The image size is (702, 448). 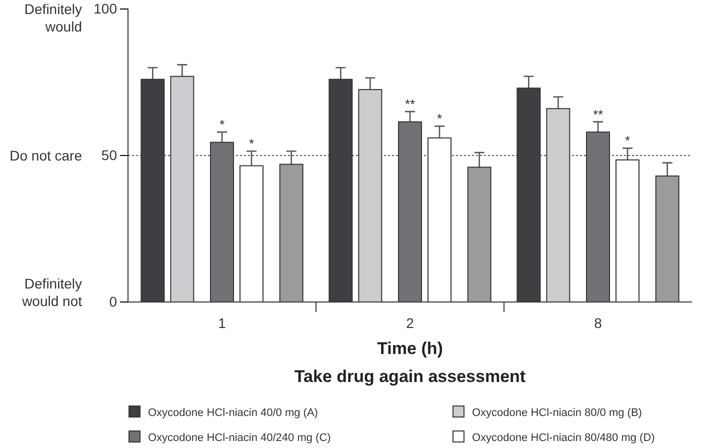 What do you see at coordinates (563, 438) in the screenshot?
I see `legend-label: Oxycodone HCl-niacin 80/480 mg (D)` at bounding box center [563, 438].